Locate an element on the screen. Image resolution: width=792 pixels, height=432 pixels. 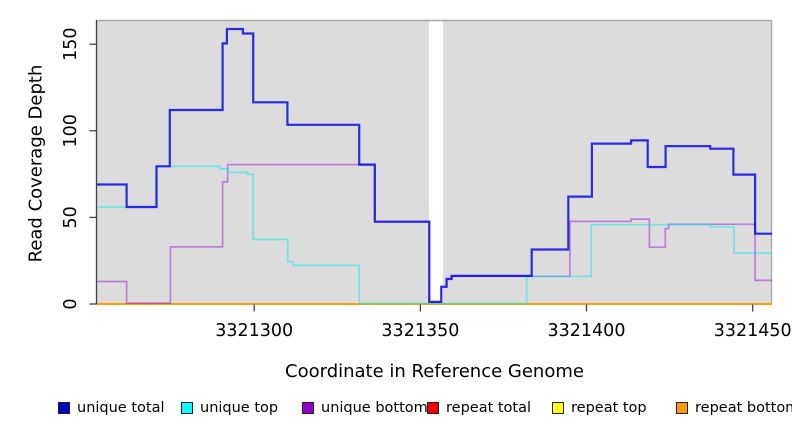
x-tick-label-3321400: 3321400 is located at coordinates (587, 331).